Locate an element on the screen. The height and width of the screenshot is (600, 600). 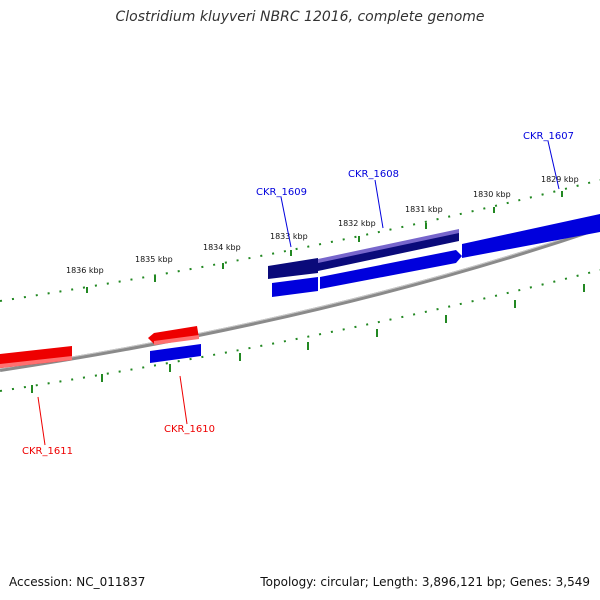
tick-label: 1831 kbp is located at coordinates (424, 209).